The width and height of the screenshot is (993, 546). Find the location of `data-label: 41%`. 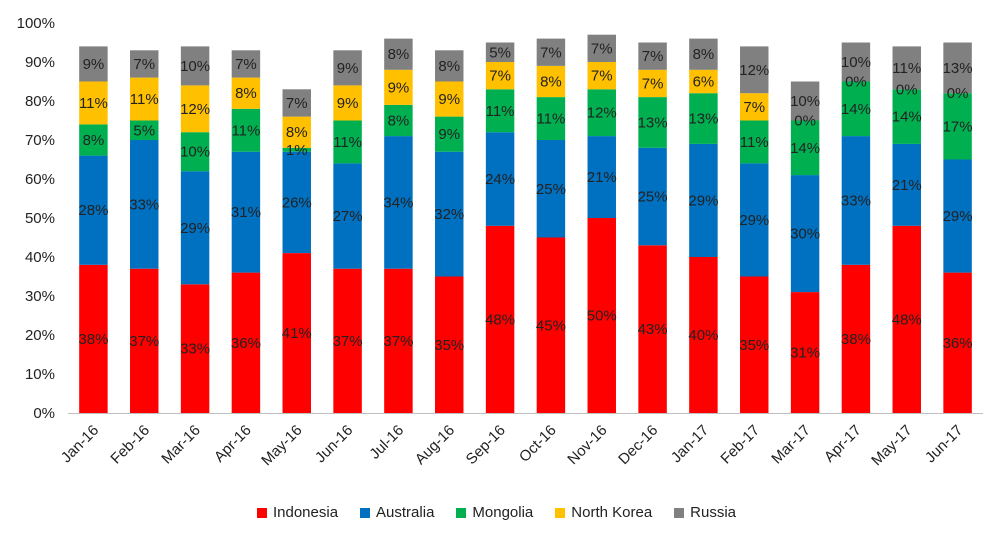

data-label: 41% is located at coordinates (297, 333).